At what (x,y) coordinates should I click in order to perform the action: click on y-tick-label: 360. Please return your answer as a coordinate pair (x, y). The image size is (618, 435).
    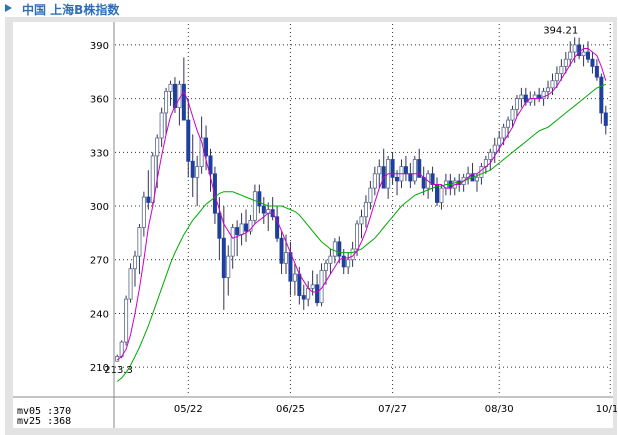
    Looking at the image, I should click on (99, 100).